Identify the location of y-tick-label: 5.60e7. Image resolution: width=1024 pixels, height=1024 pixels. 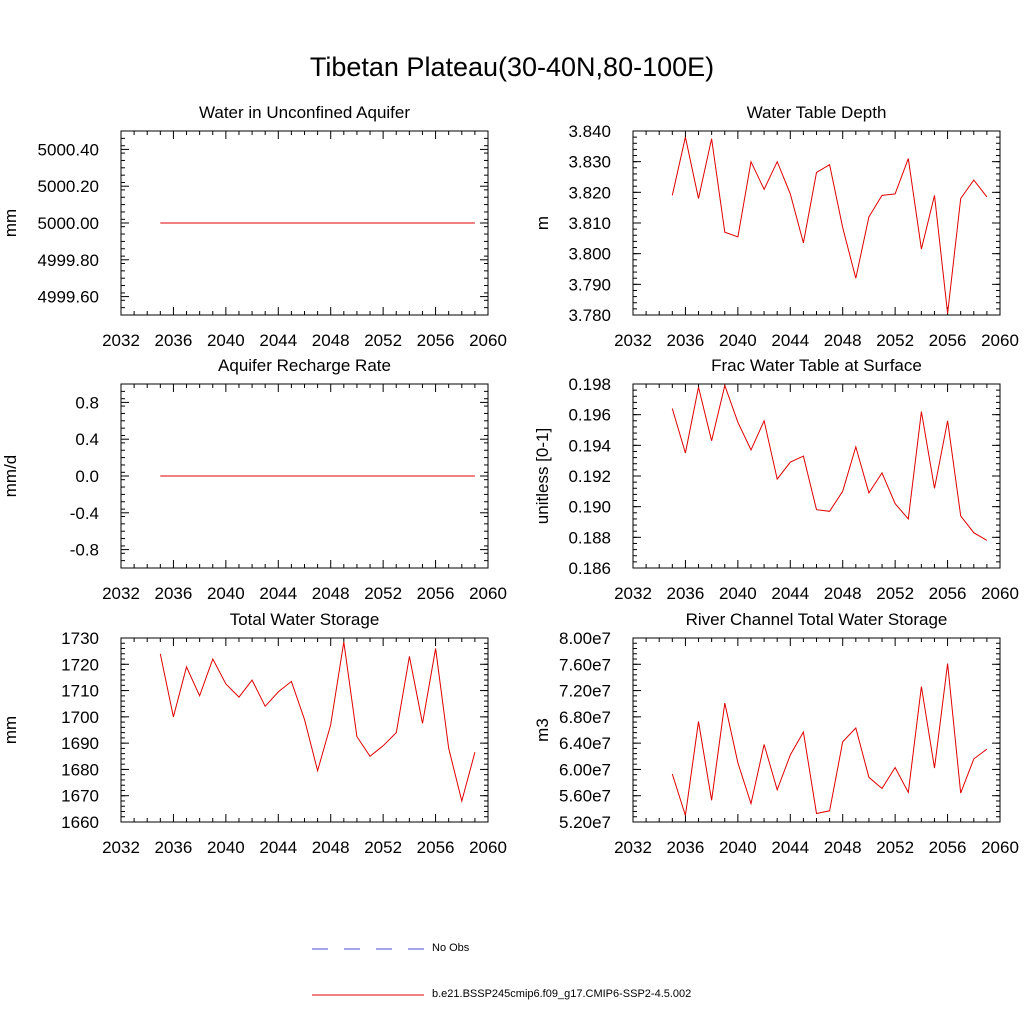
(585, 796).